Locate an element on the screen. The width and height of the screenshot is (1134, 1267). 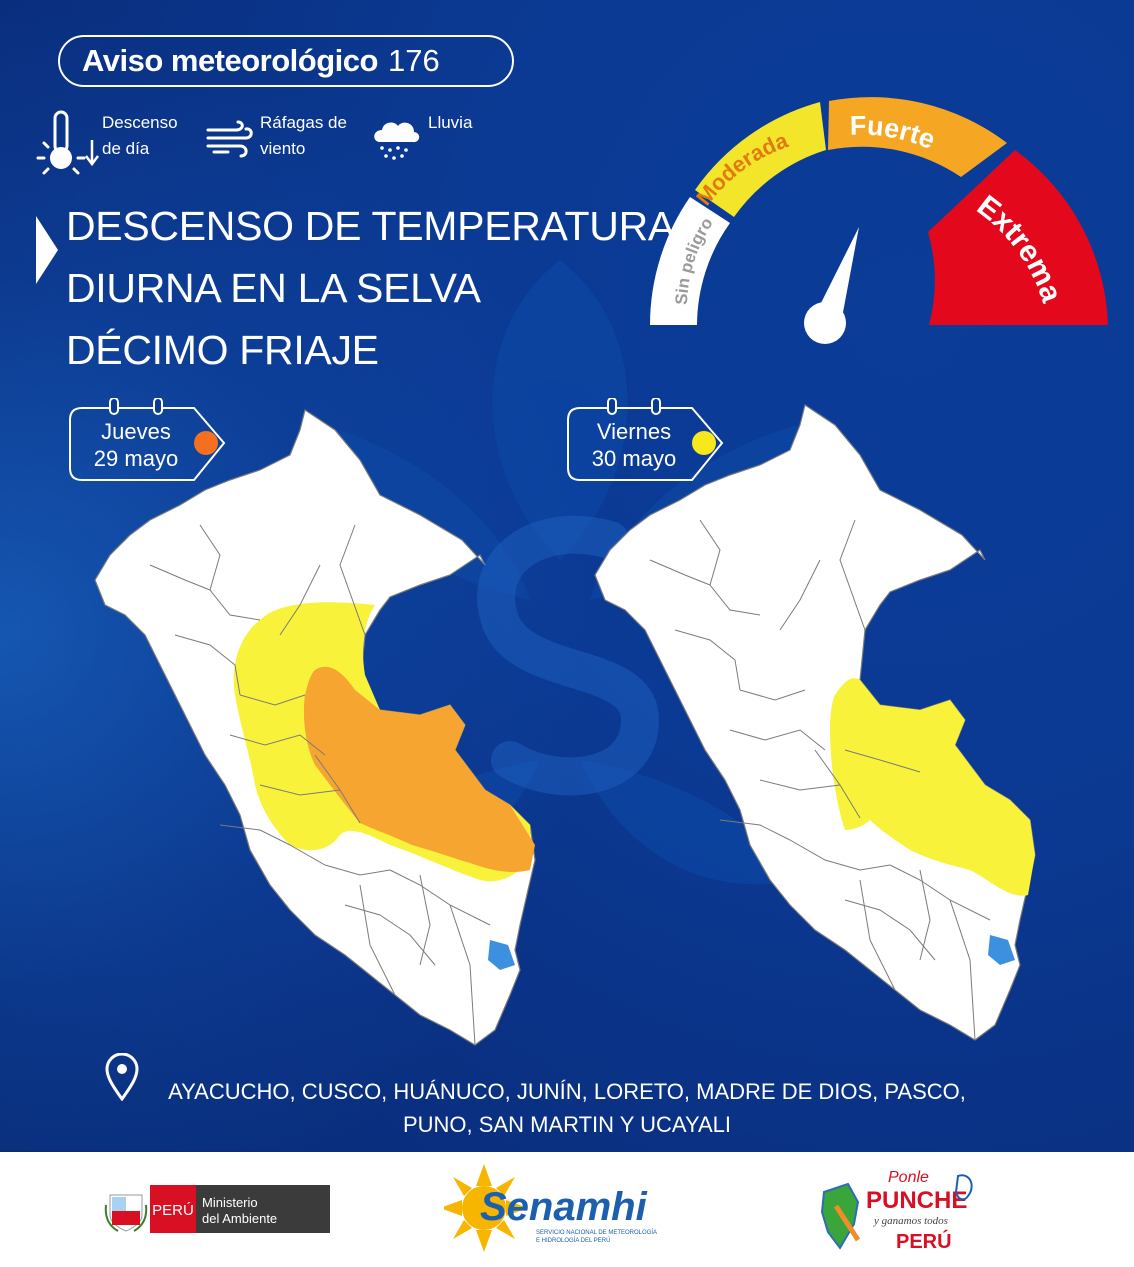
hazard-legend: Descenso de día Ráfagas de viento is located at coordinates (270, 145).